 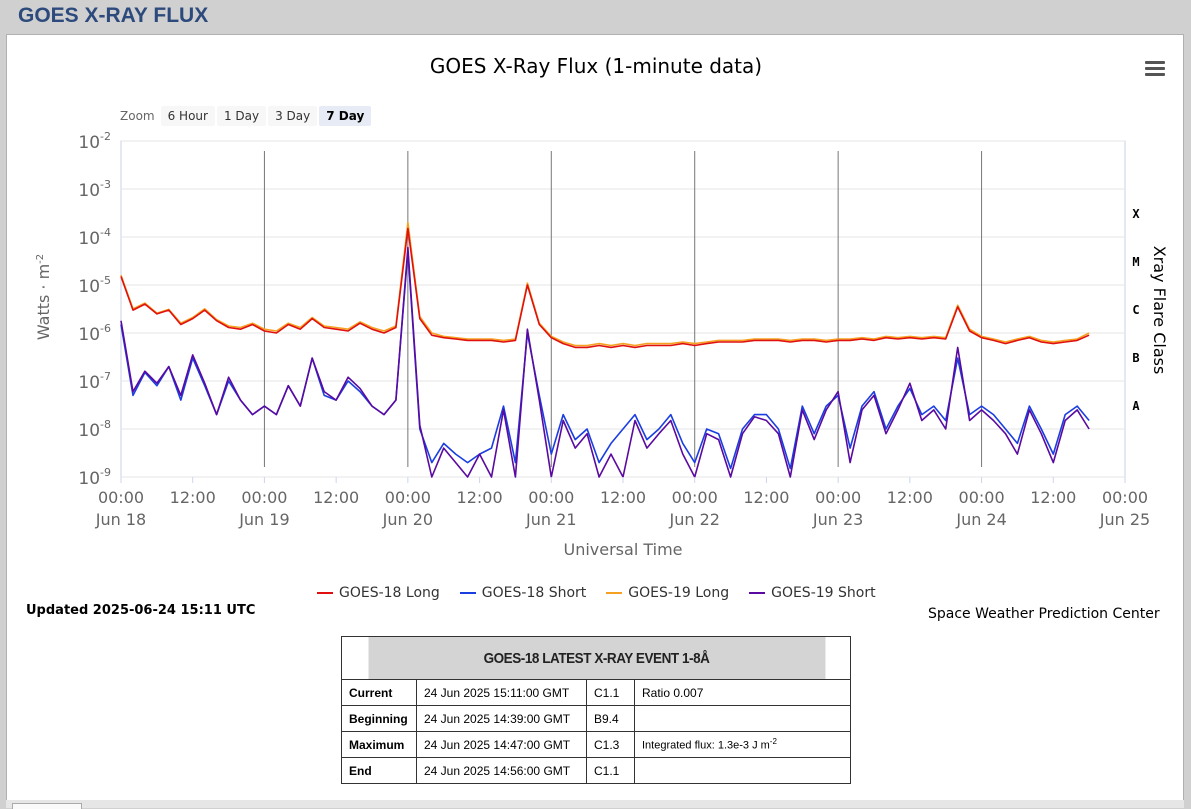 I want to click on series-line-goes-19-long, so click(x=605, y=284).